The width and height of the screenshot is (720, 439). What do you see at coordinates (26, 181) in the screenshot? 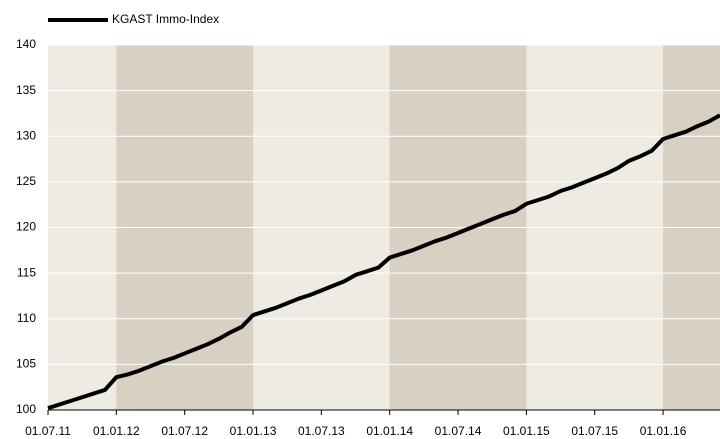
I see `y-tick-label: 125` at bounding box center [26, 181].